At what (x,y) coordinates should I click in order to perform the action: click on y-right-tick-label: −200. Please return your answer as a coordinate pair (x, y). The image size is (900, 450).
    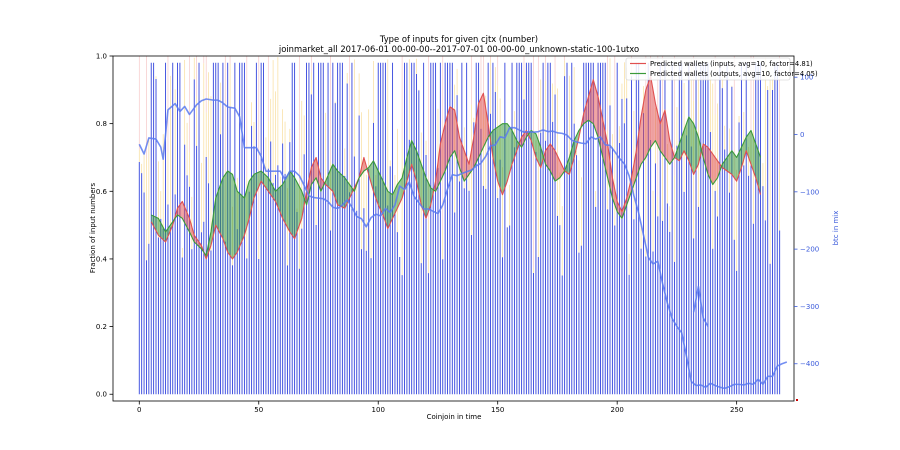
    Looking at the image, I should click on (809, 250).